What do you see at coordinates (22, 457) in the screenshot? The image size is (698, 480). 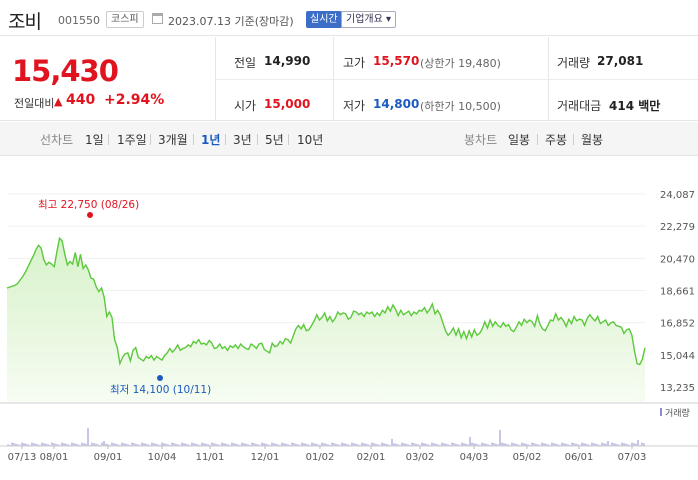 I see `x-tick-label: 07/13` at bounding box center [22, 457].